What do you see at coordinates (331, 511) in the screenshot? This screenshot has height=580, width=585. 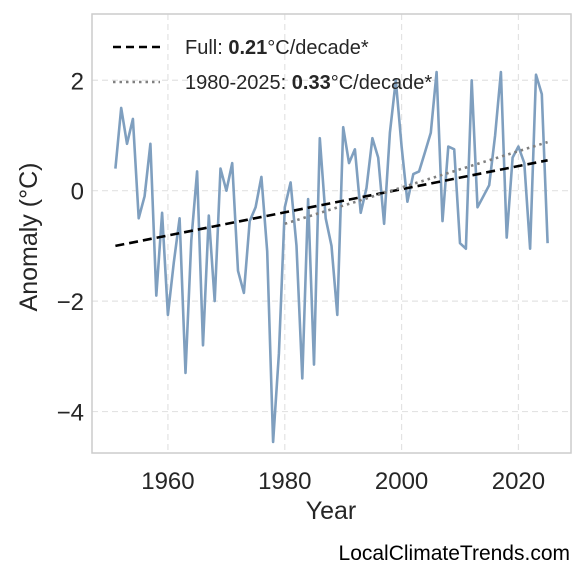 I see `x-axis-label: Year` at bounding box center [331, 511].